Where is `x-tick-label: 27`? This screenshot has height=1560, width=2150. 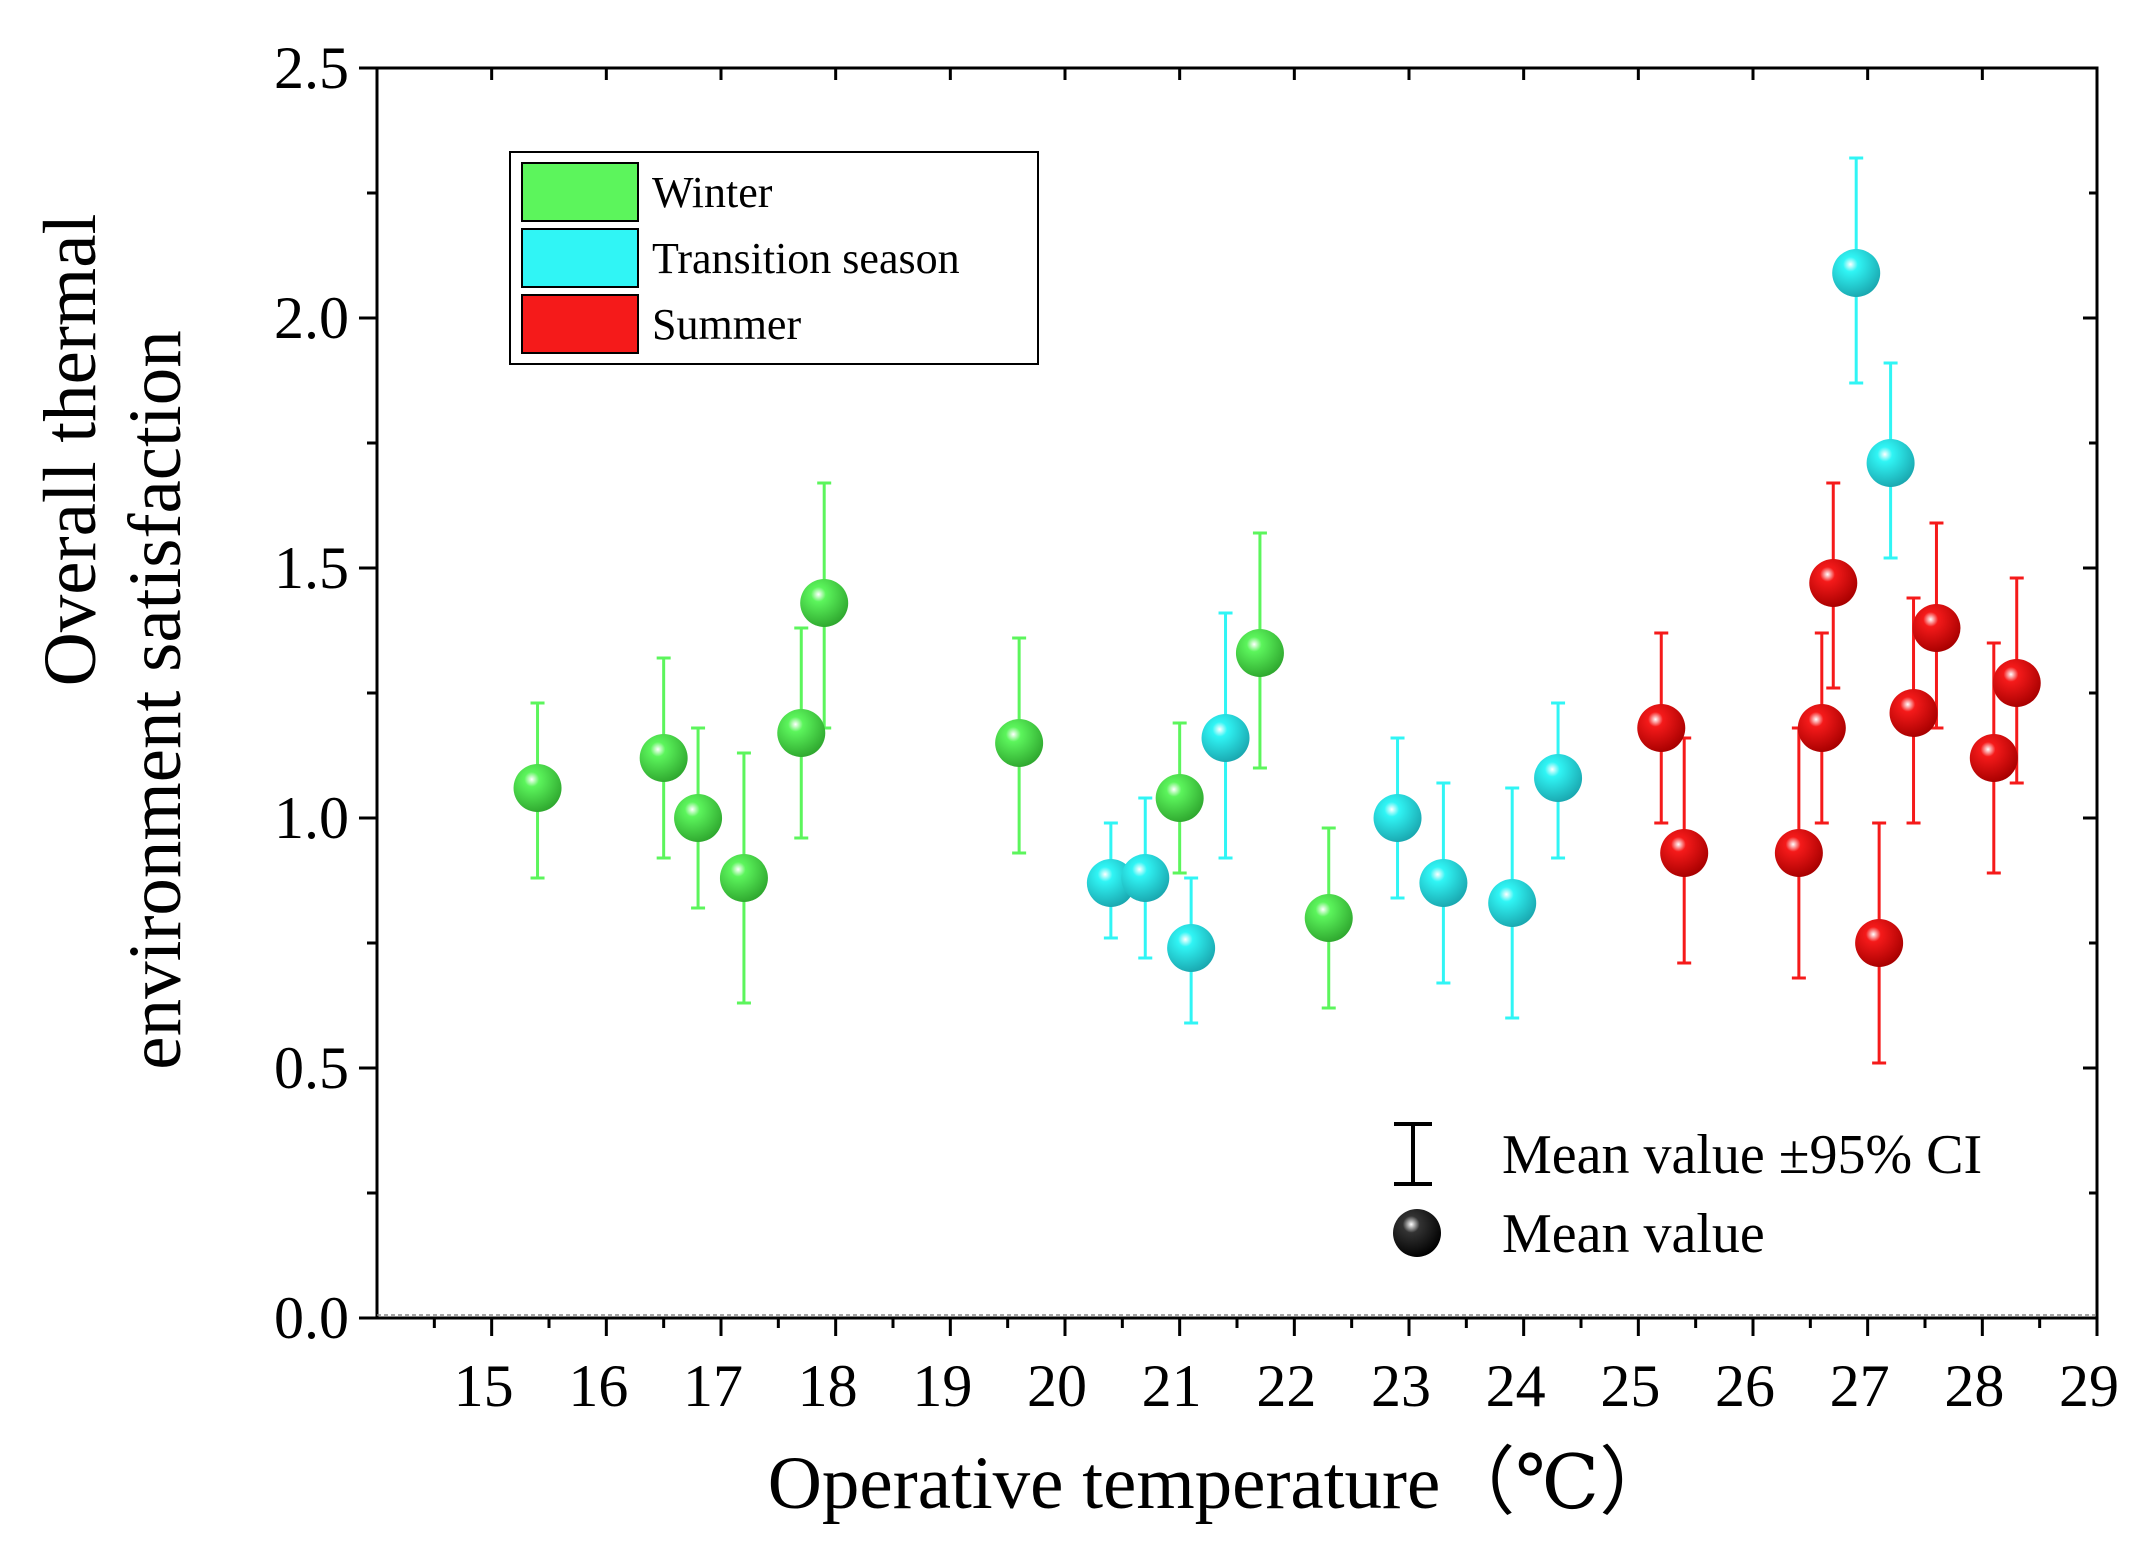
x-tick-label: 27 is located at coordinates (1860, 1386).